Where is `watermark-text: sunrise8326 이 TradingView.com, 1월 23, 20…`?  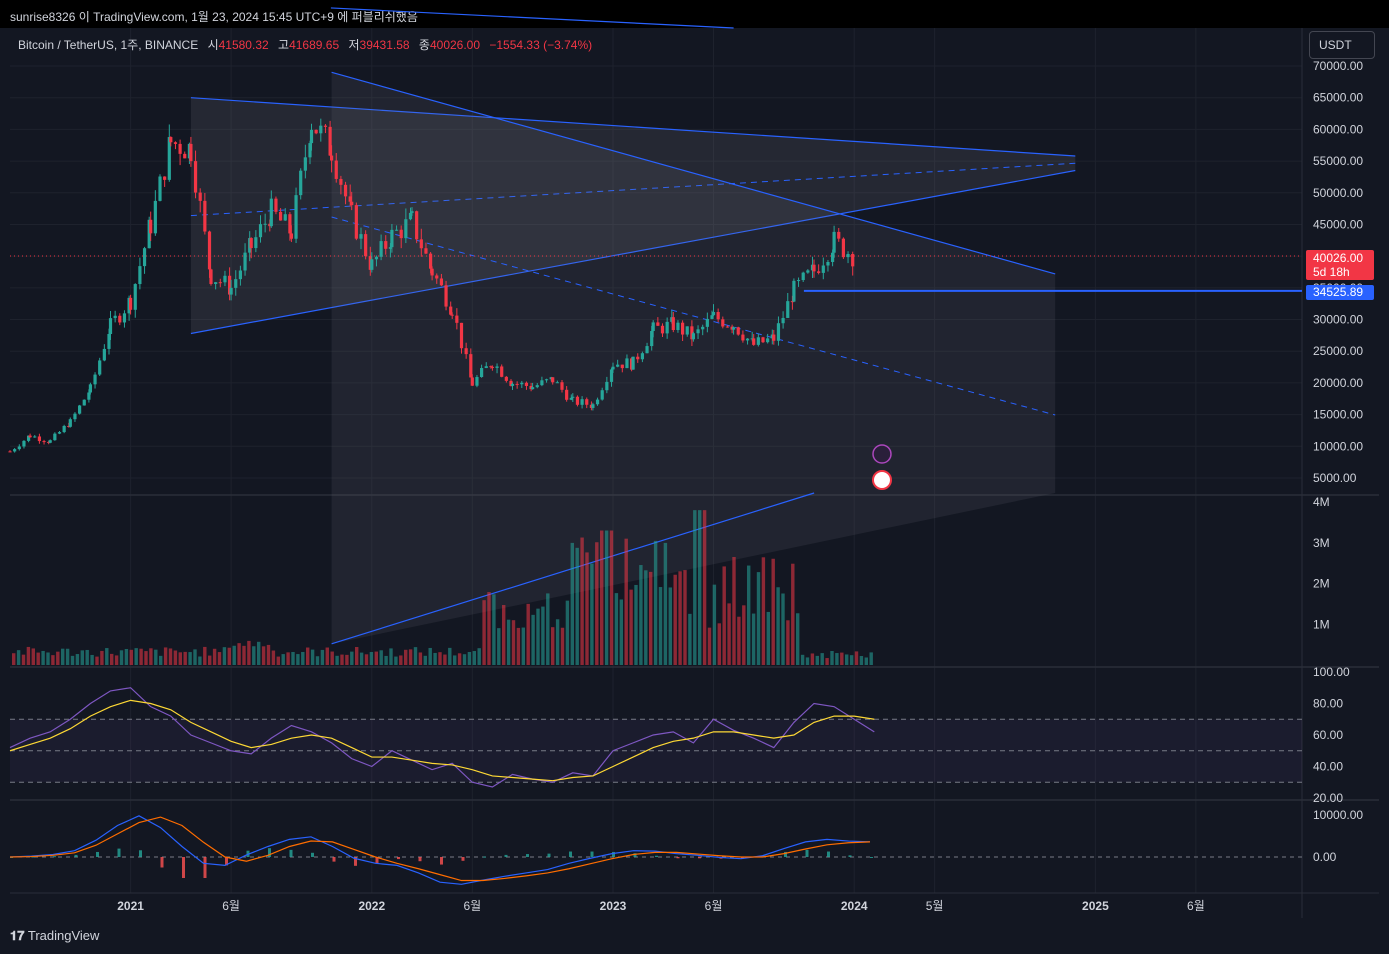
watermark-text: sunrise8326 이 TradingView.com, 1월 23, 20… is located at coordinates (214, 17).